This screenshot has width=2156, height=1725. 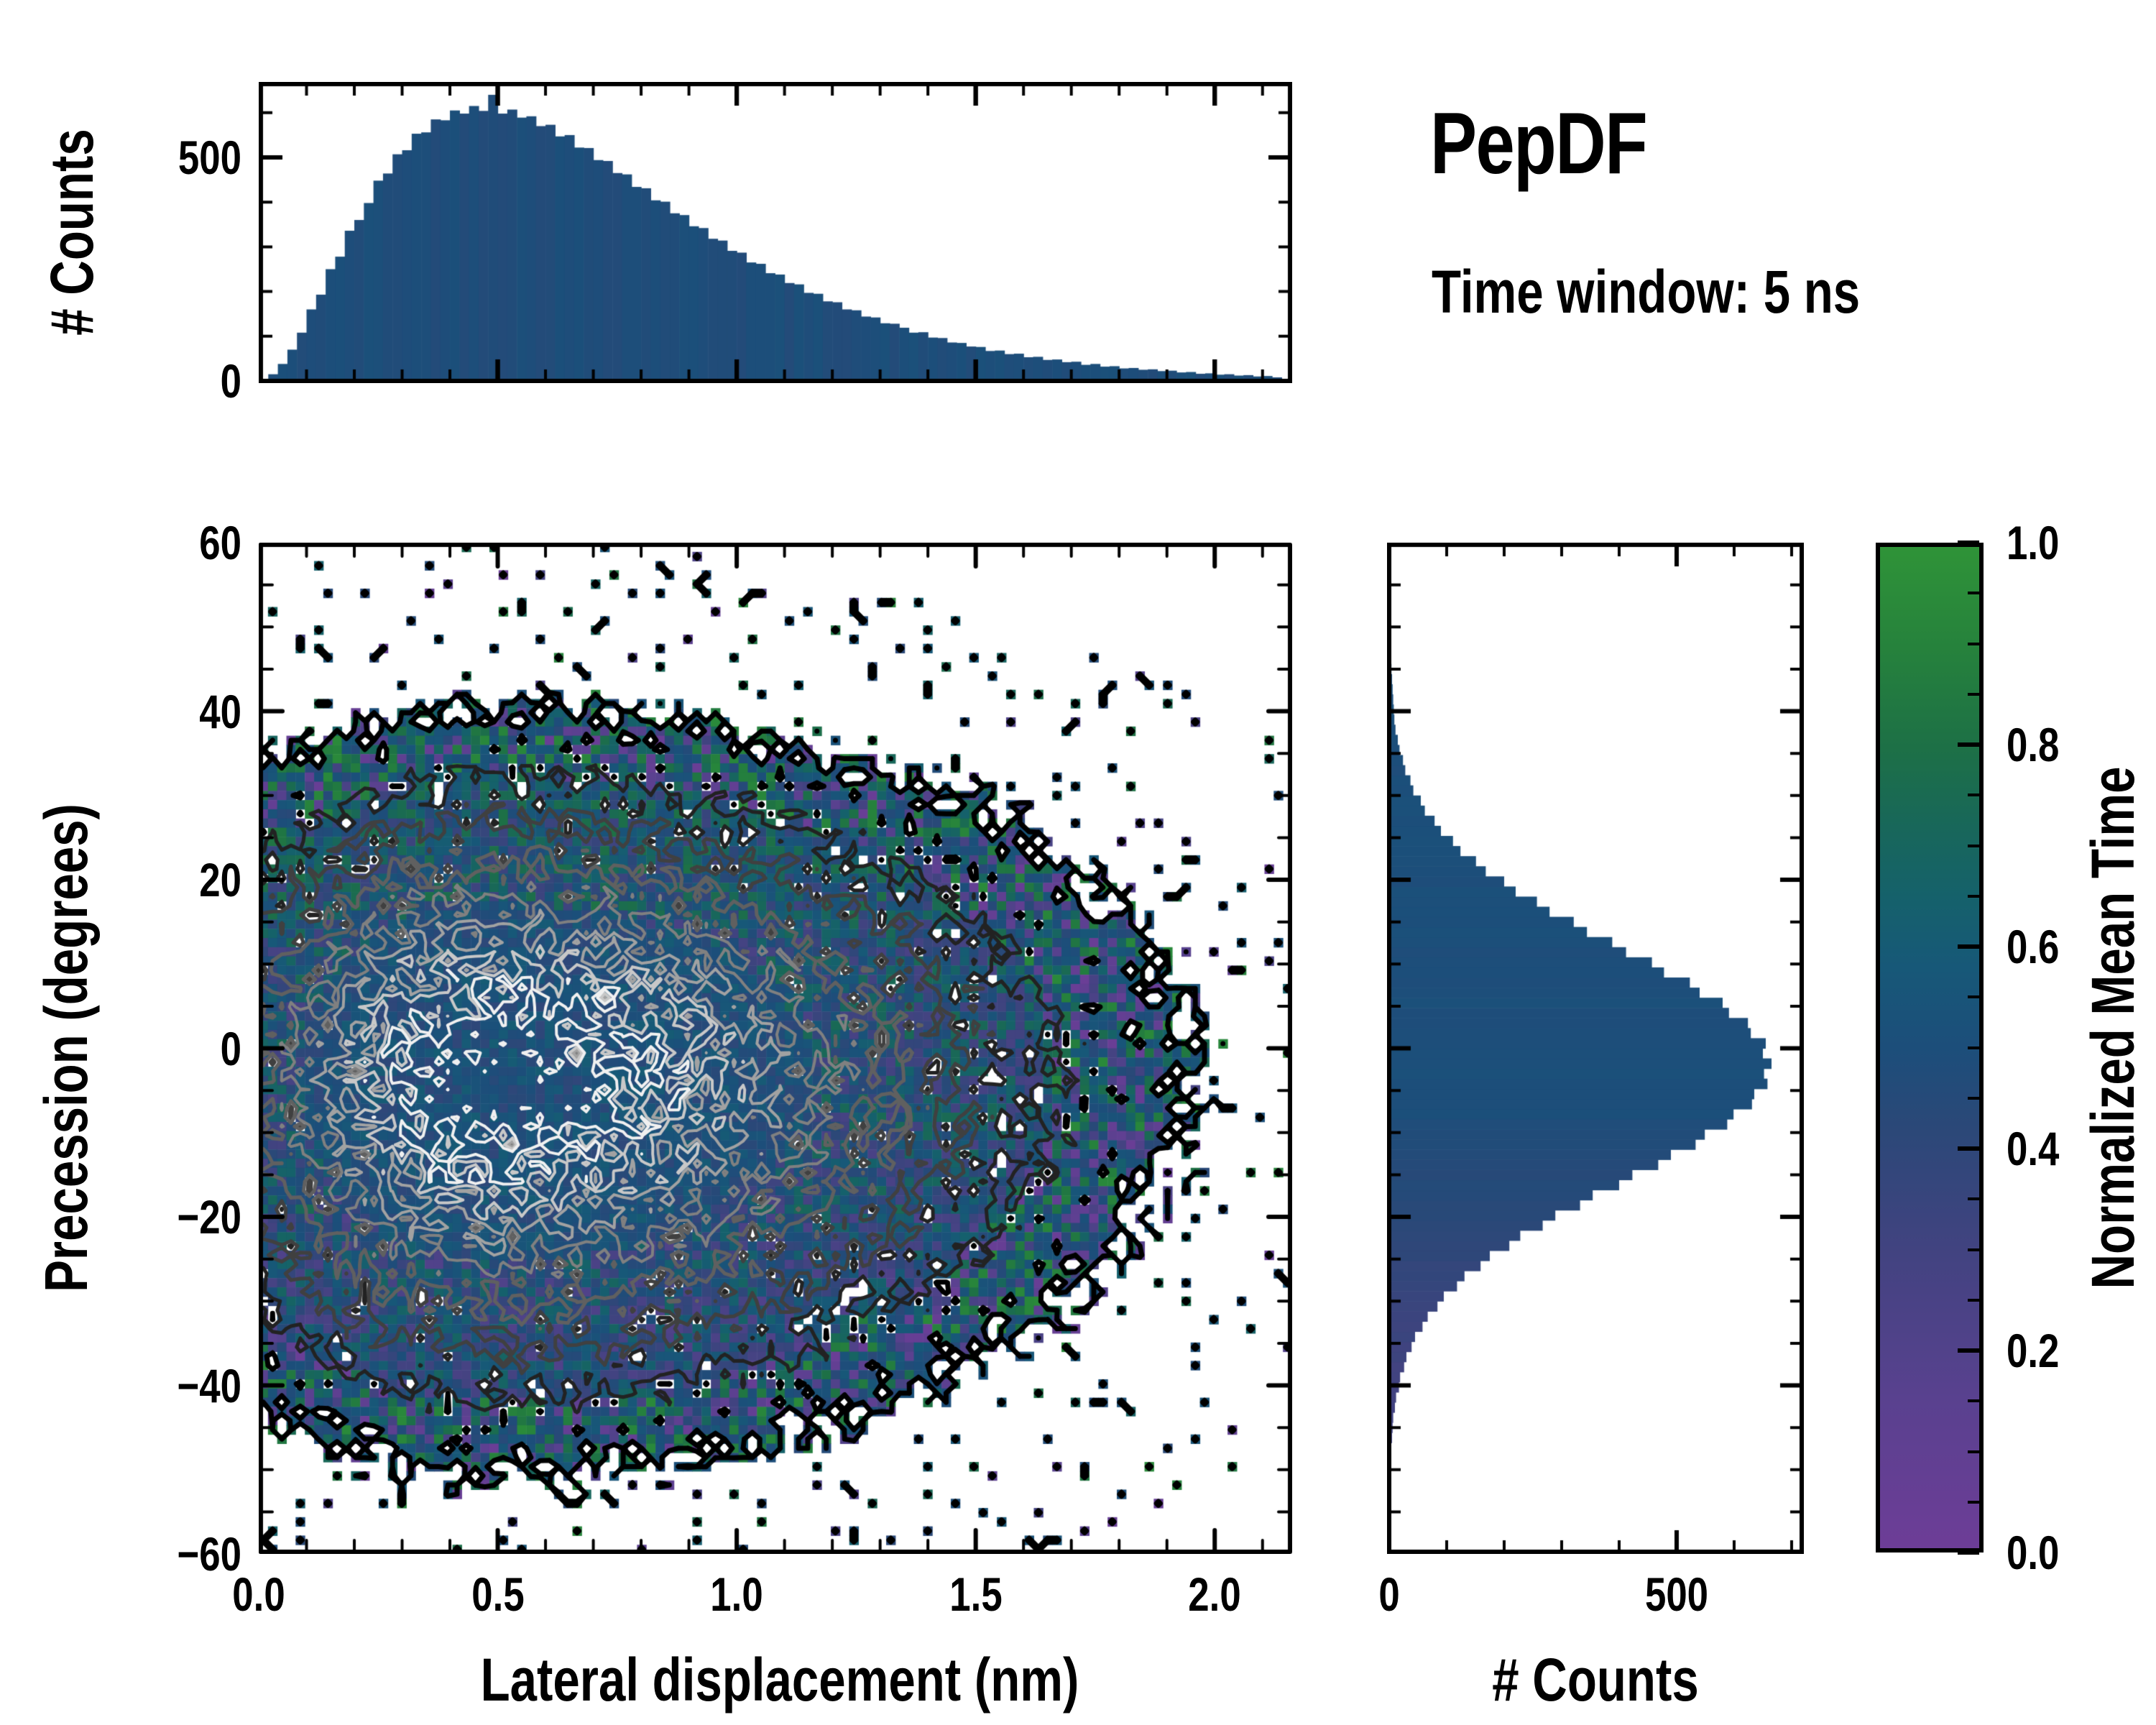 I want to click on figure-title: PepDF, so click(x=1539, y=143).